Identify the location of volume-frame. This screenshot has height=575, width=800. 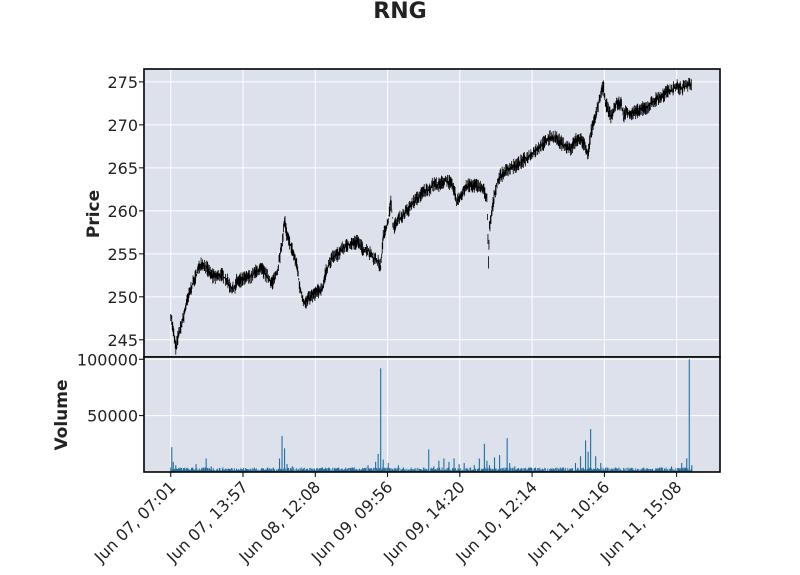
(432, 414).